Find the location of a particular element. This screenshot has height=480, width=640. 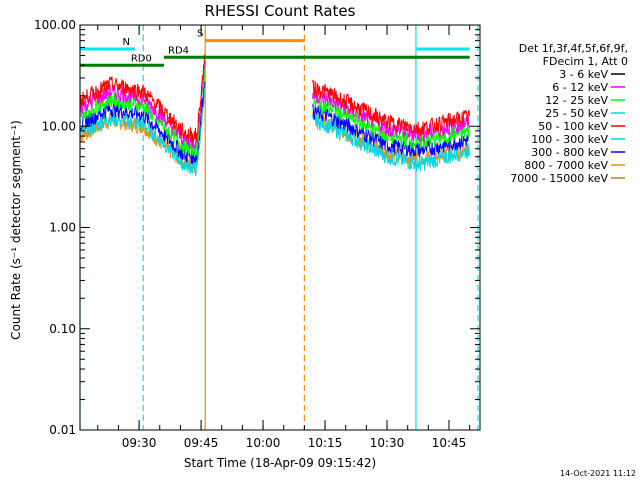

data-line-1-a is located at coordinates (142, 128).